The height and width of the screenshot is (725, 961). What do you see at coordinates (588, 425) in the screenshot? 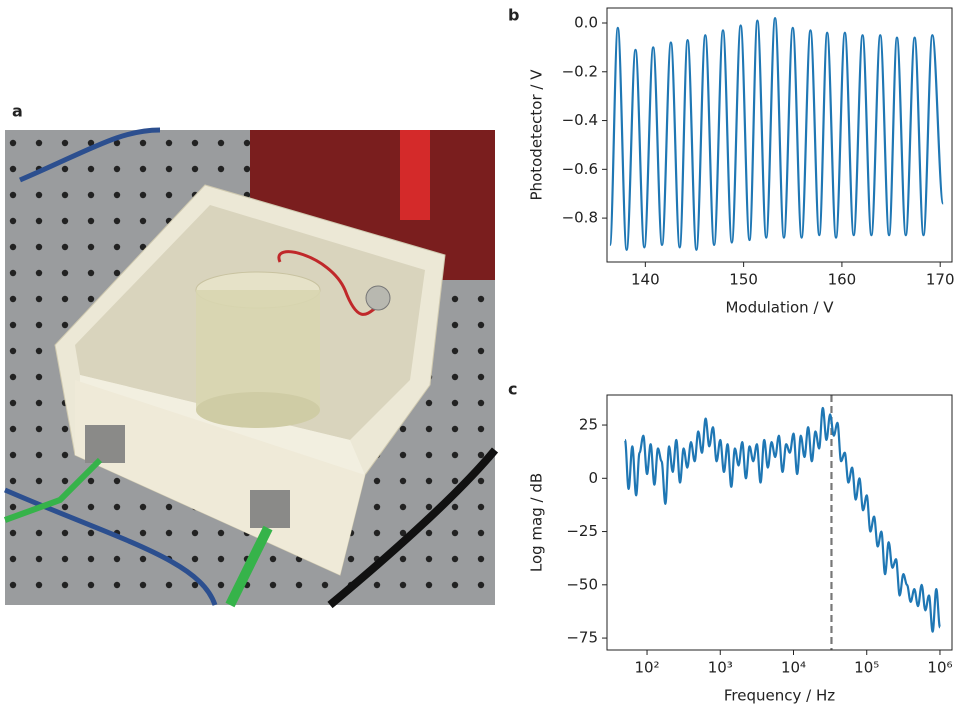
I see `y-tick-label: 25` at bounding box center [588, 425].